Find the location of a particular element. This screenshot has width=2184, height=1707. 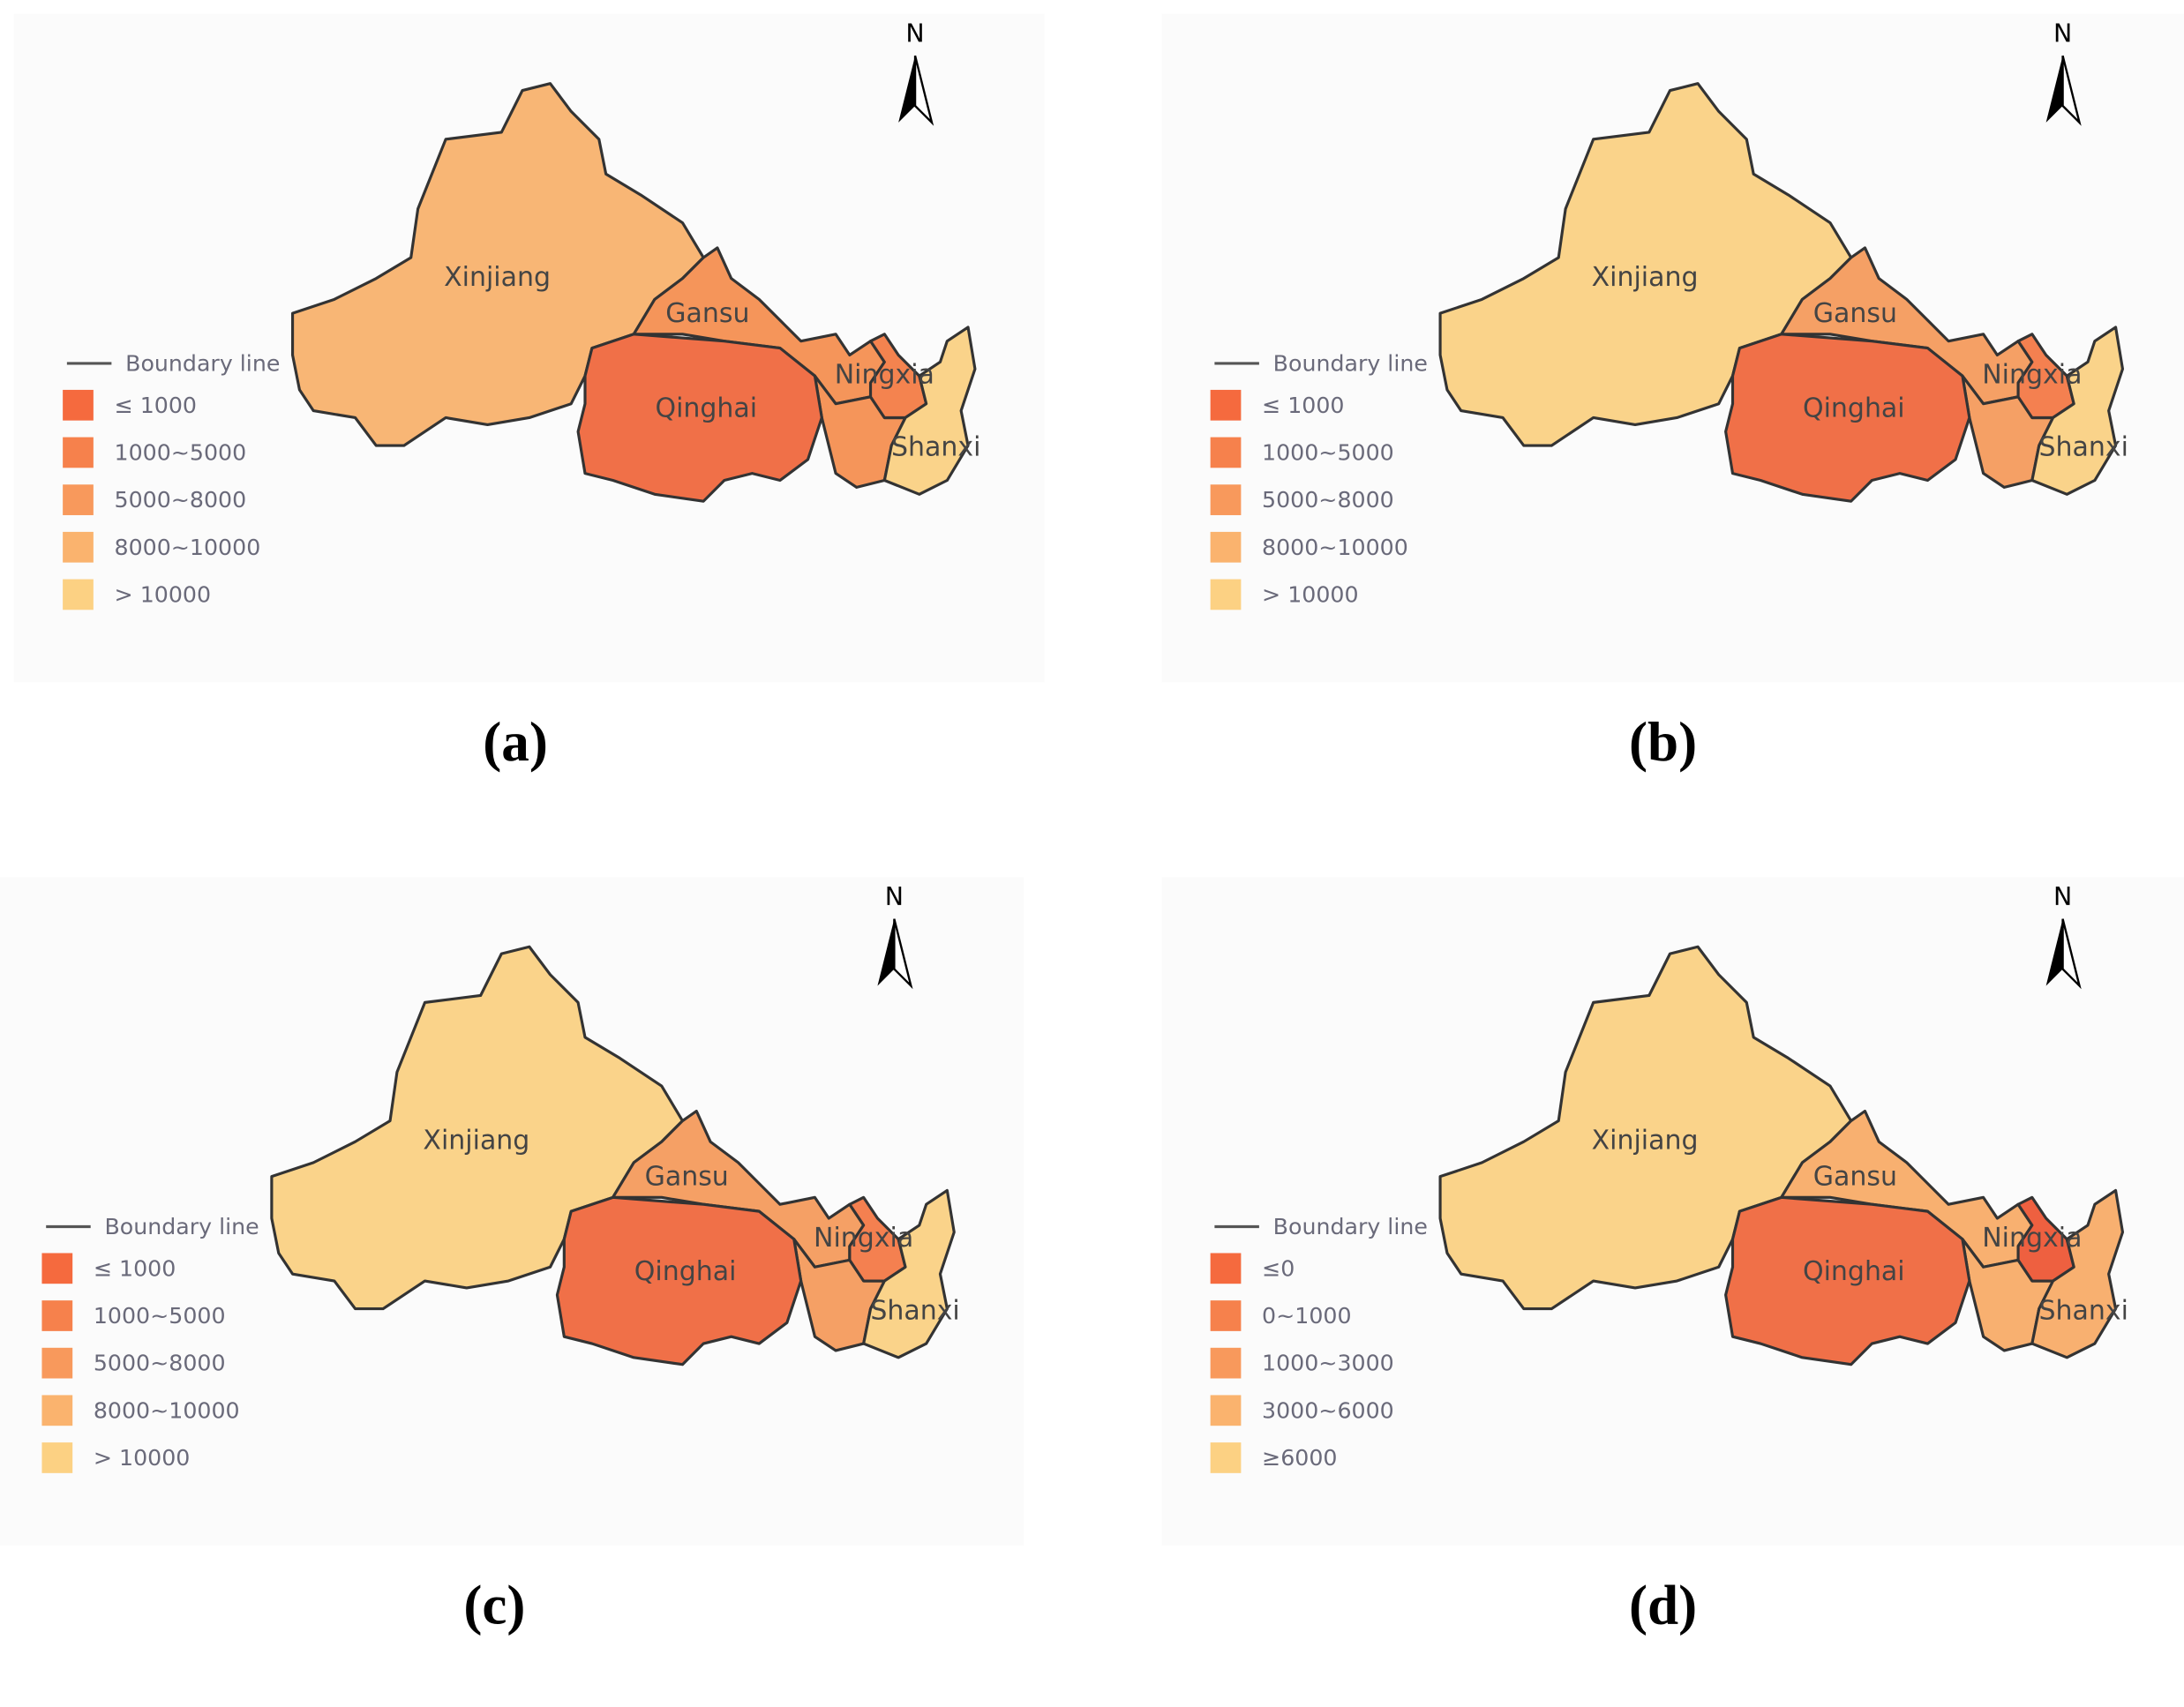

legend-label: ≤0 is located at coordinates (1278, 1268).